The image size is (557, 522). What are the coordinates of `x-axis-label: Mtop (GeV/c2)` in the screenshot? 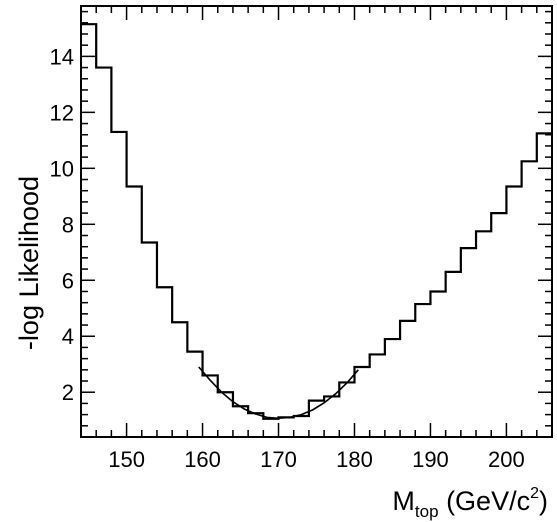 It's located at (470, 503).